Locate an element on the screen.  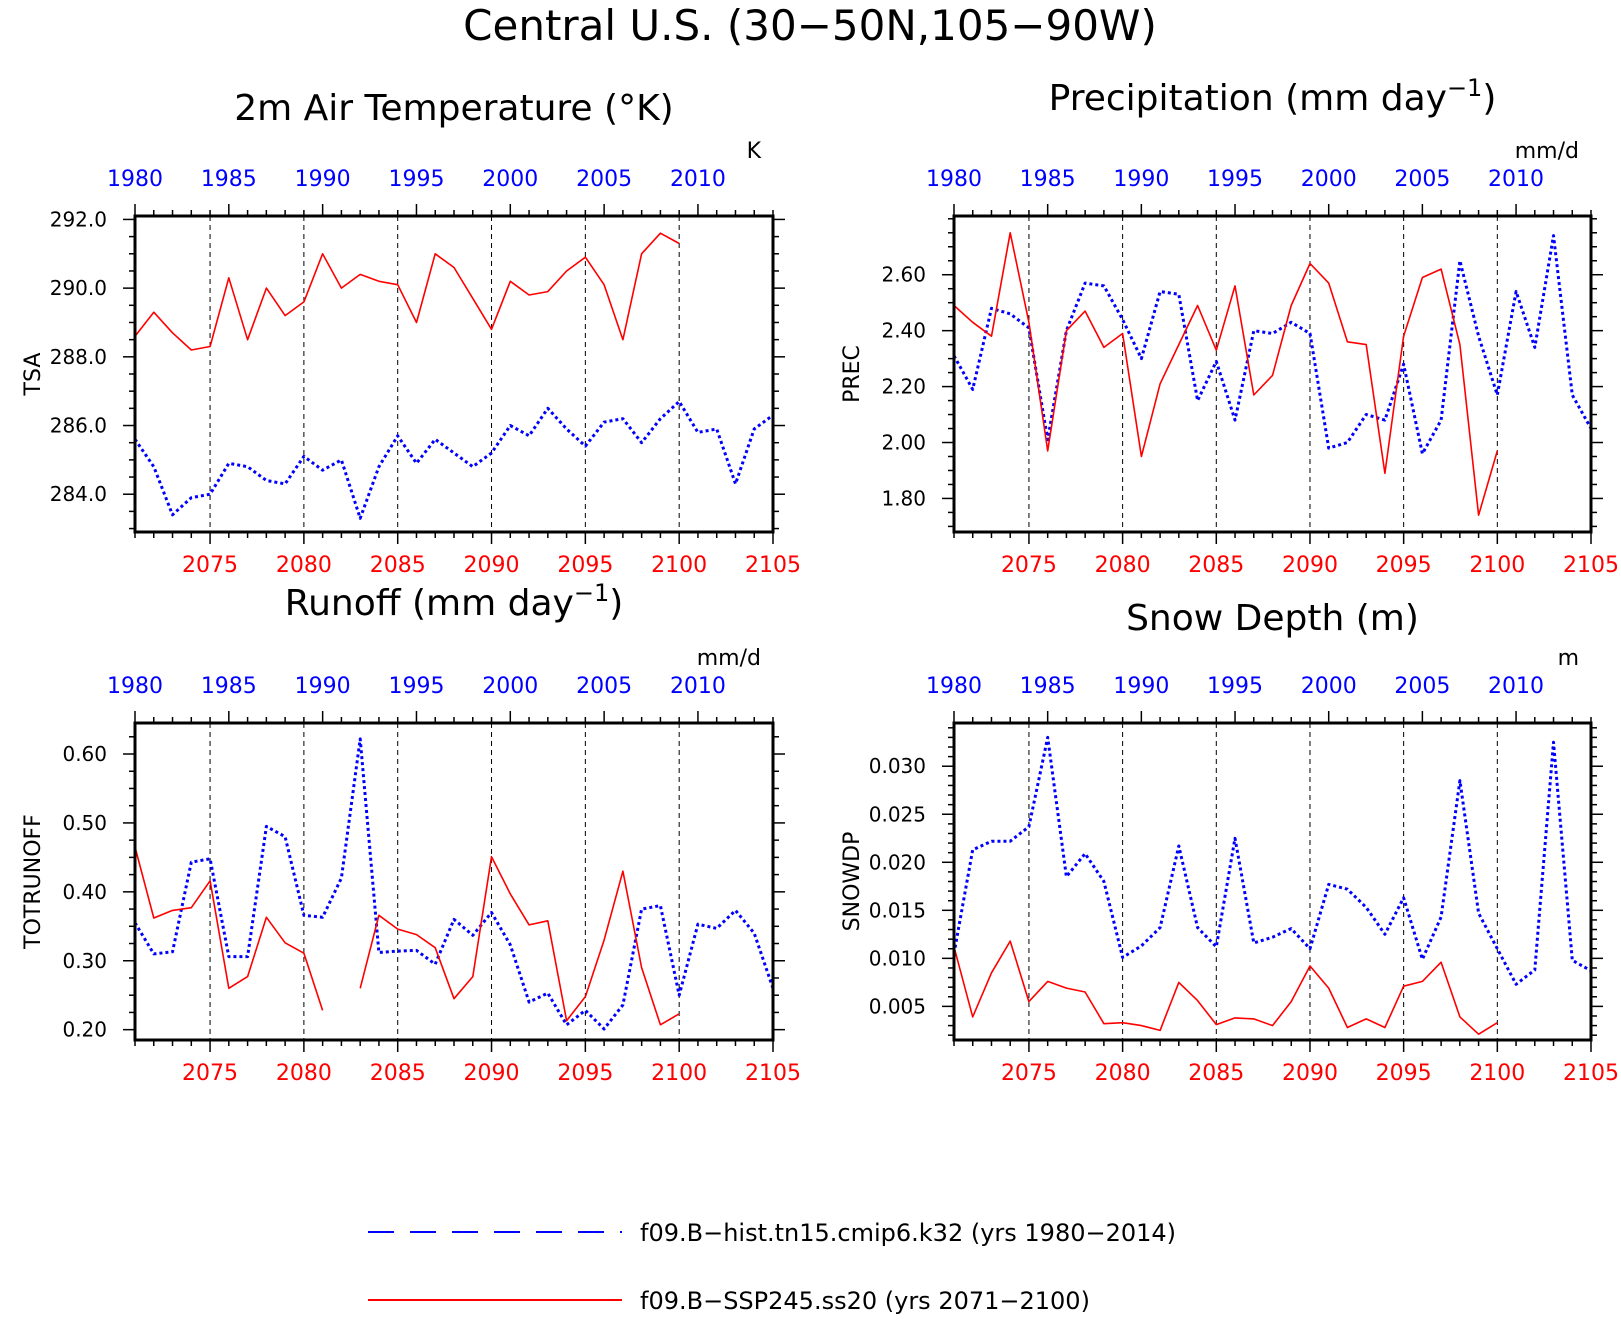
panel-title-text: 2m Air Temperature (°K) is located at coordinates (453, 108).